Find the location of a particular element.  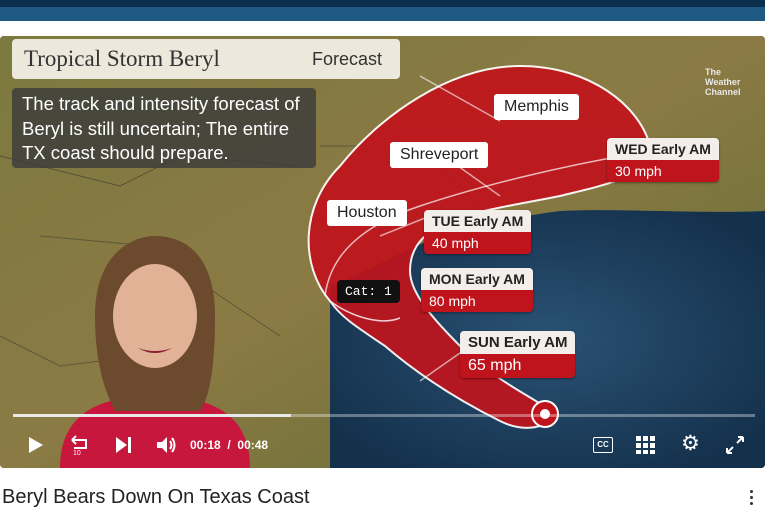

forecast-speed: 40 mph is located at coordinates (478, 243).